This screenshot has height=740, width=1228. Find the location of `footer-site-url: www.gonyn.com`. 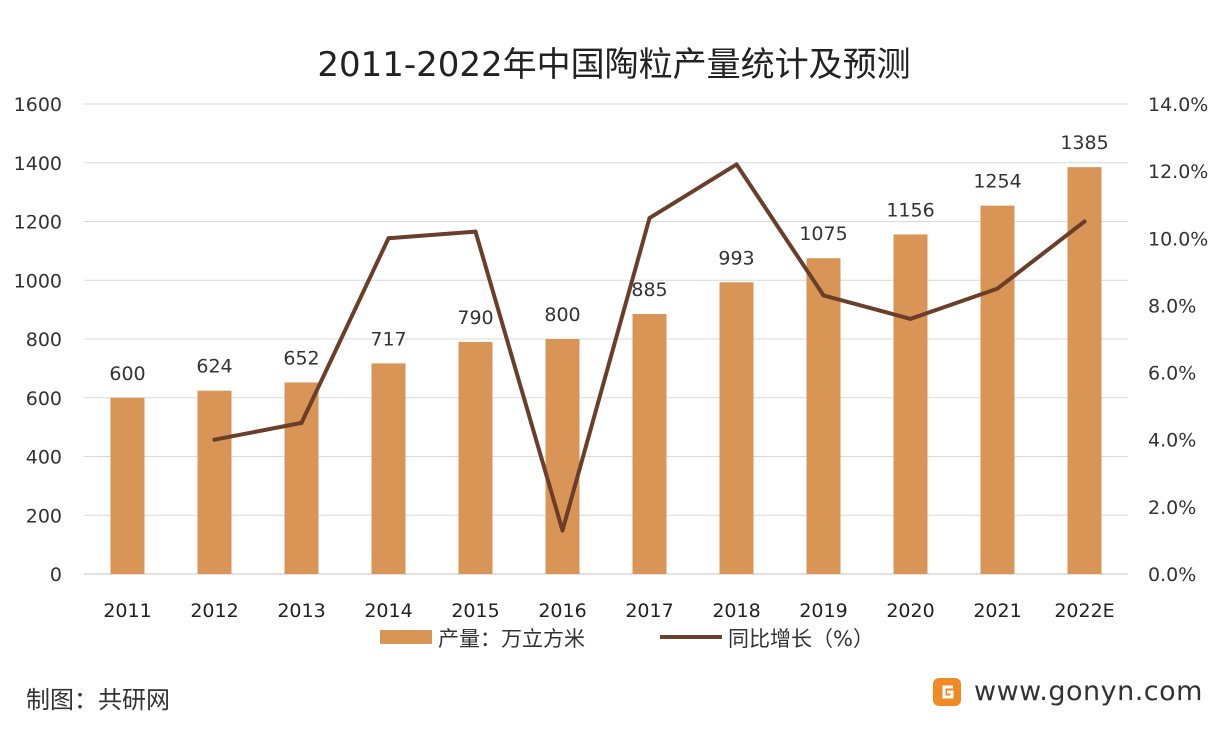

footer-site-url: www.gonyn.com is located at coordinates (1088, 691).